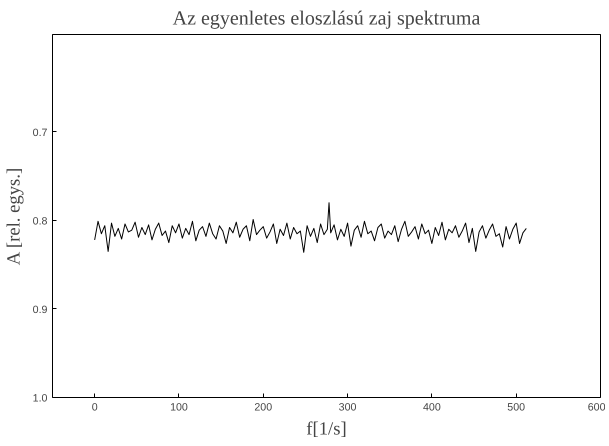 Image resolution: width=609 pixels, height=446 pixels. What do you see at coordinates (516, 408) in the screenshot?
I see `x-tick-label: 500` at bounding box center [516, 408].